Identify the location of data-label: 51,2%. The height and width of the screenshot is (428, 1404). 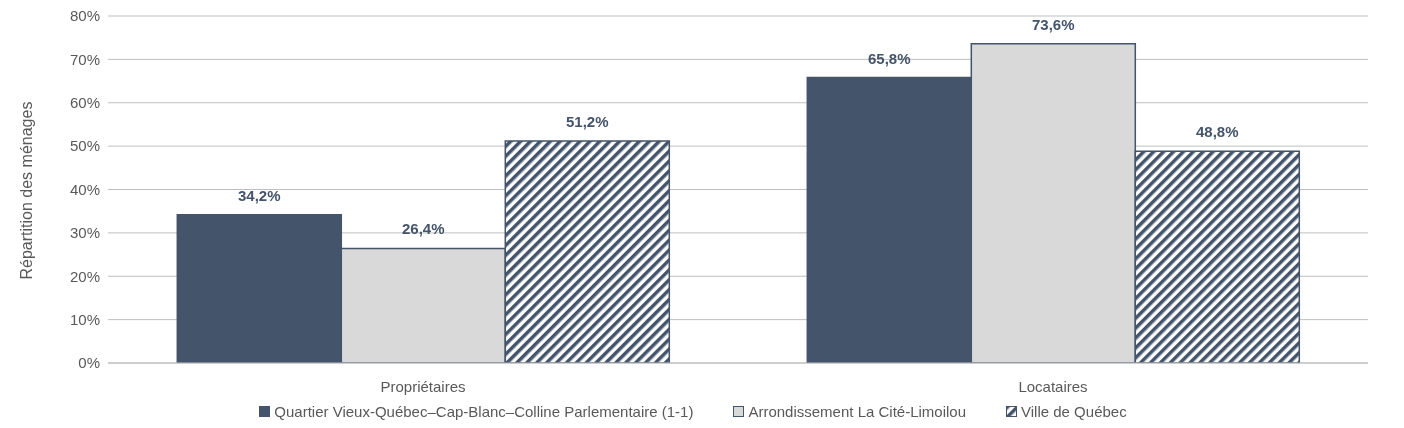
(587, 121).